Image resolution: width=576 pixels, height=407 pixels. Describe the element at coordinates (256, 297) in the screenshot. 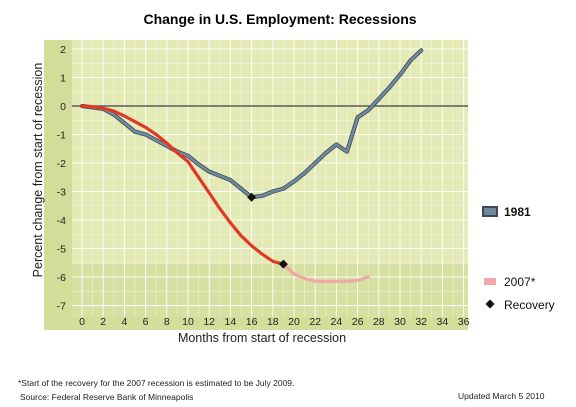

I see `plot-bg-lower-band` at that location.